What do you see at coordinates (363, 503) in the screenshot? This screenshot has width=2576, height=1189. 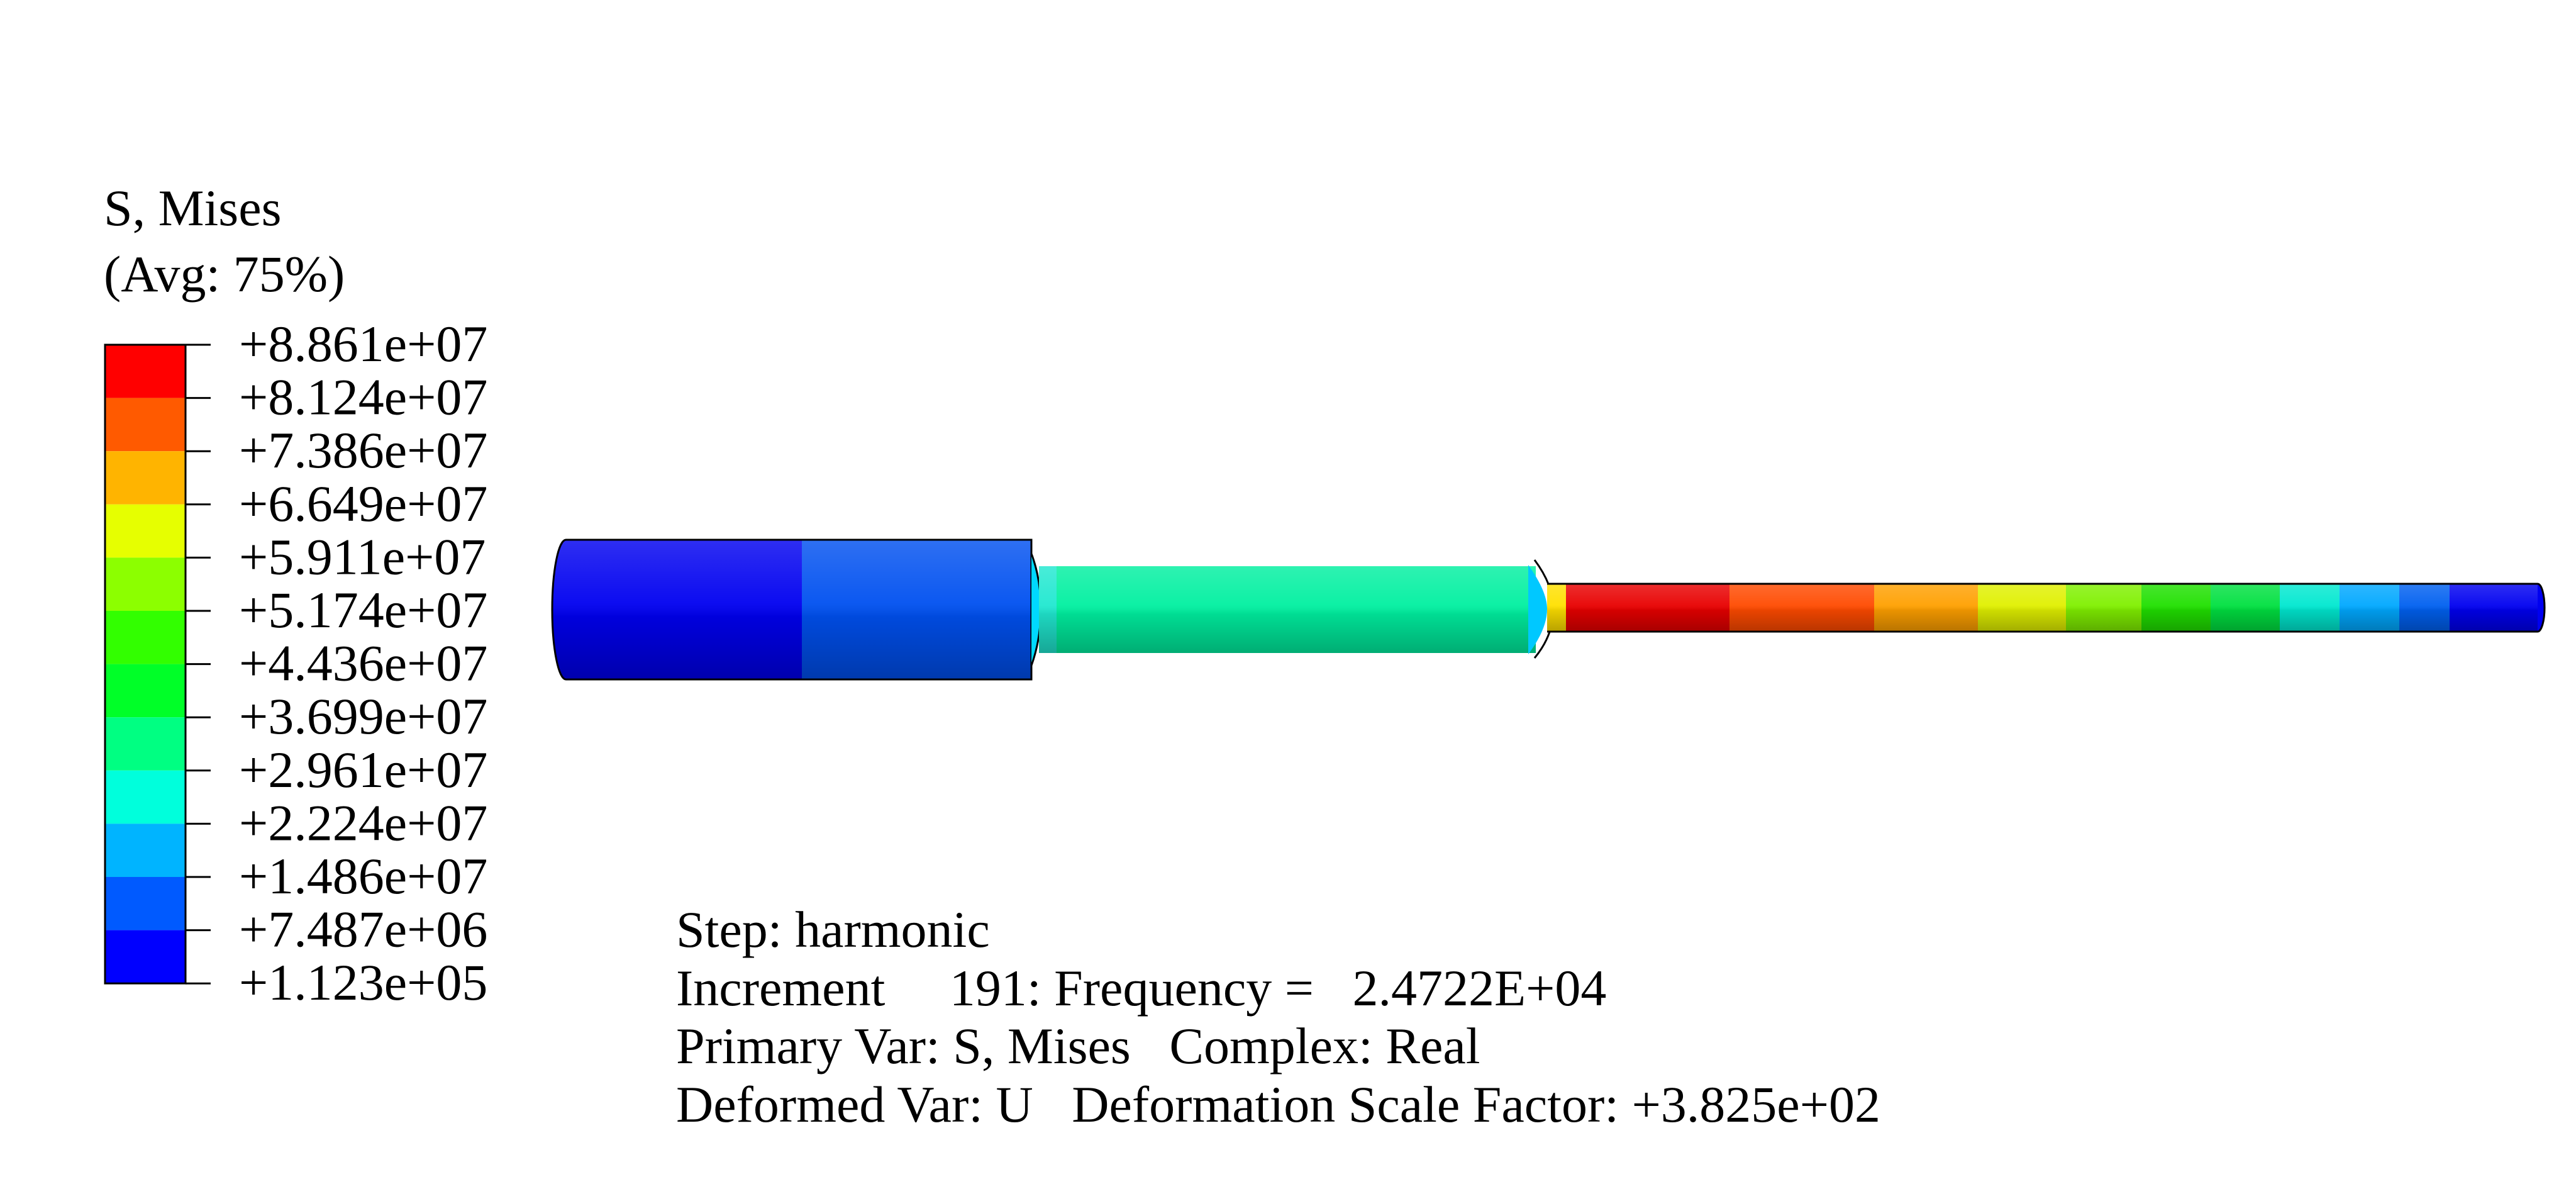 I see `legend-label: +6.649e+07` at bounding box center [363, 503].